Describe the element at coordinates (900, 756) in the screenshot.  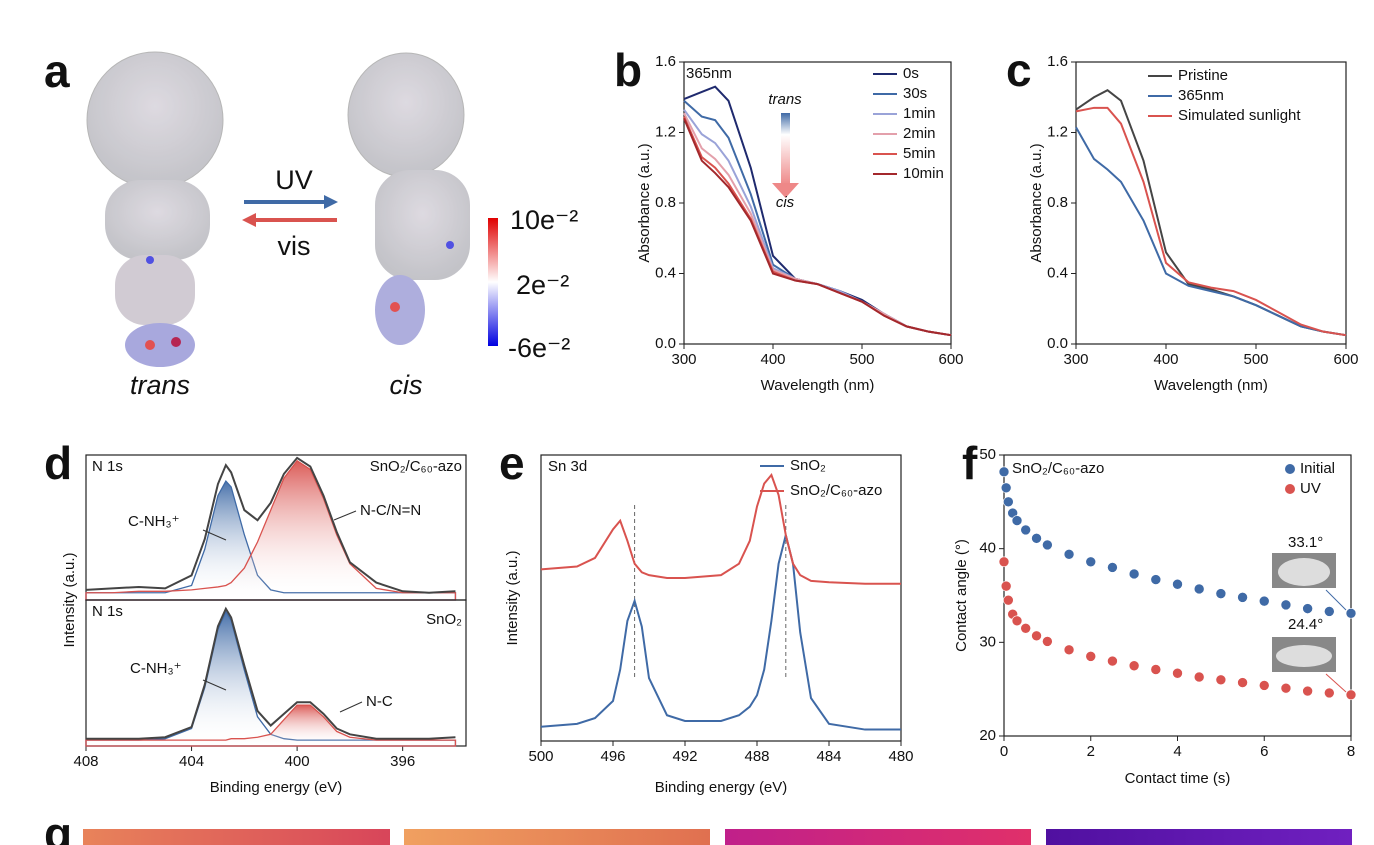
I see `x-tick-label: 480` at that location.